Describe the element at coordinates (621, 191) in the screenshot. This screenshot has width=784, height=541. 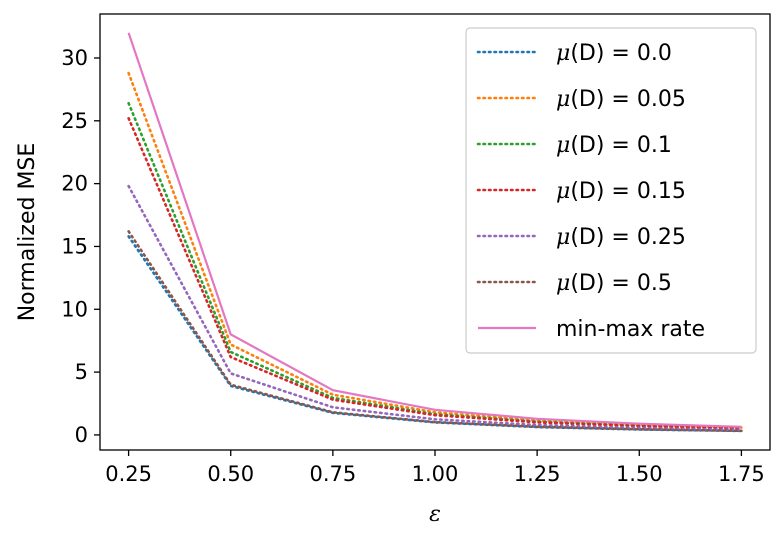
I see `legend-label-3: μ(D) = 0.15` at that location.